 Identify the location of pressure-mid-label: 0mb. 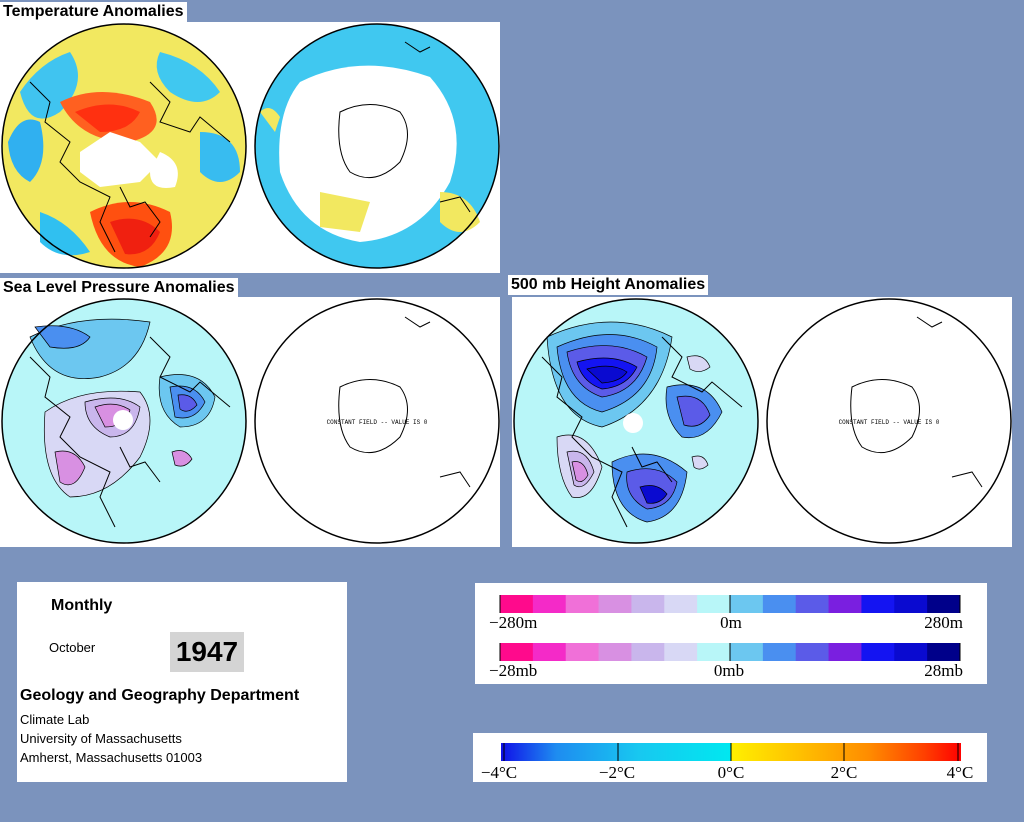
(729, 670).